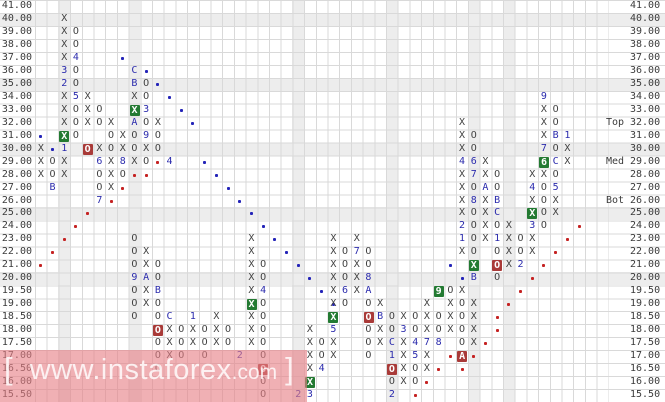  Describe the element at coordinates (645, 5) in the screenshot. I see `axis-label-right: 41.00` at that location.